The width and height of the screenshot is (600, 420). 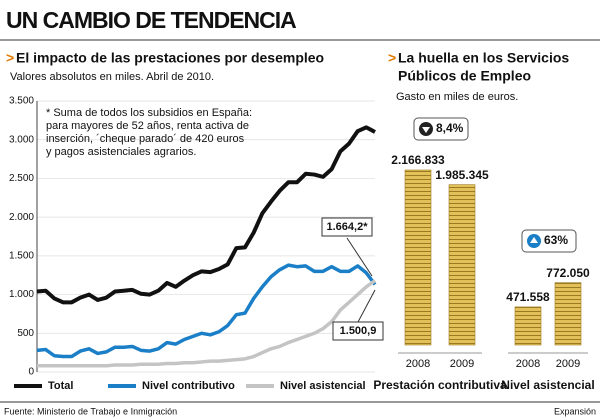 What do you see at coordinates (149, 113) in the screenshot?
I see `note: * Suma de todos los subsidios en España:` at bounding box center [149, 113].